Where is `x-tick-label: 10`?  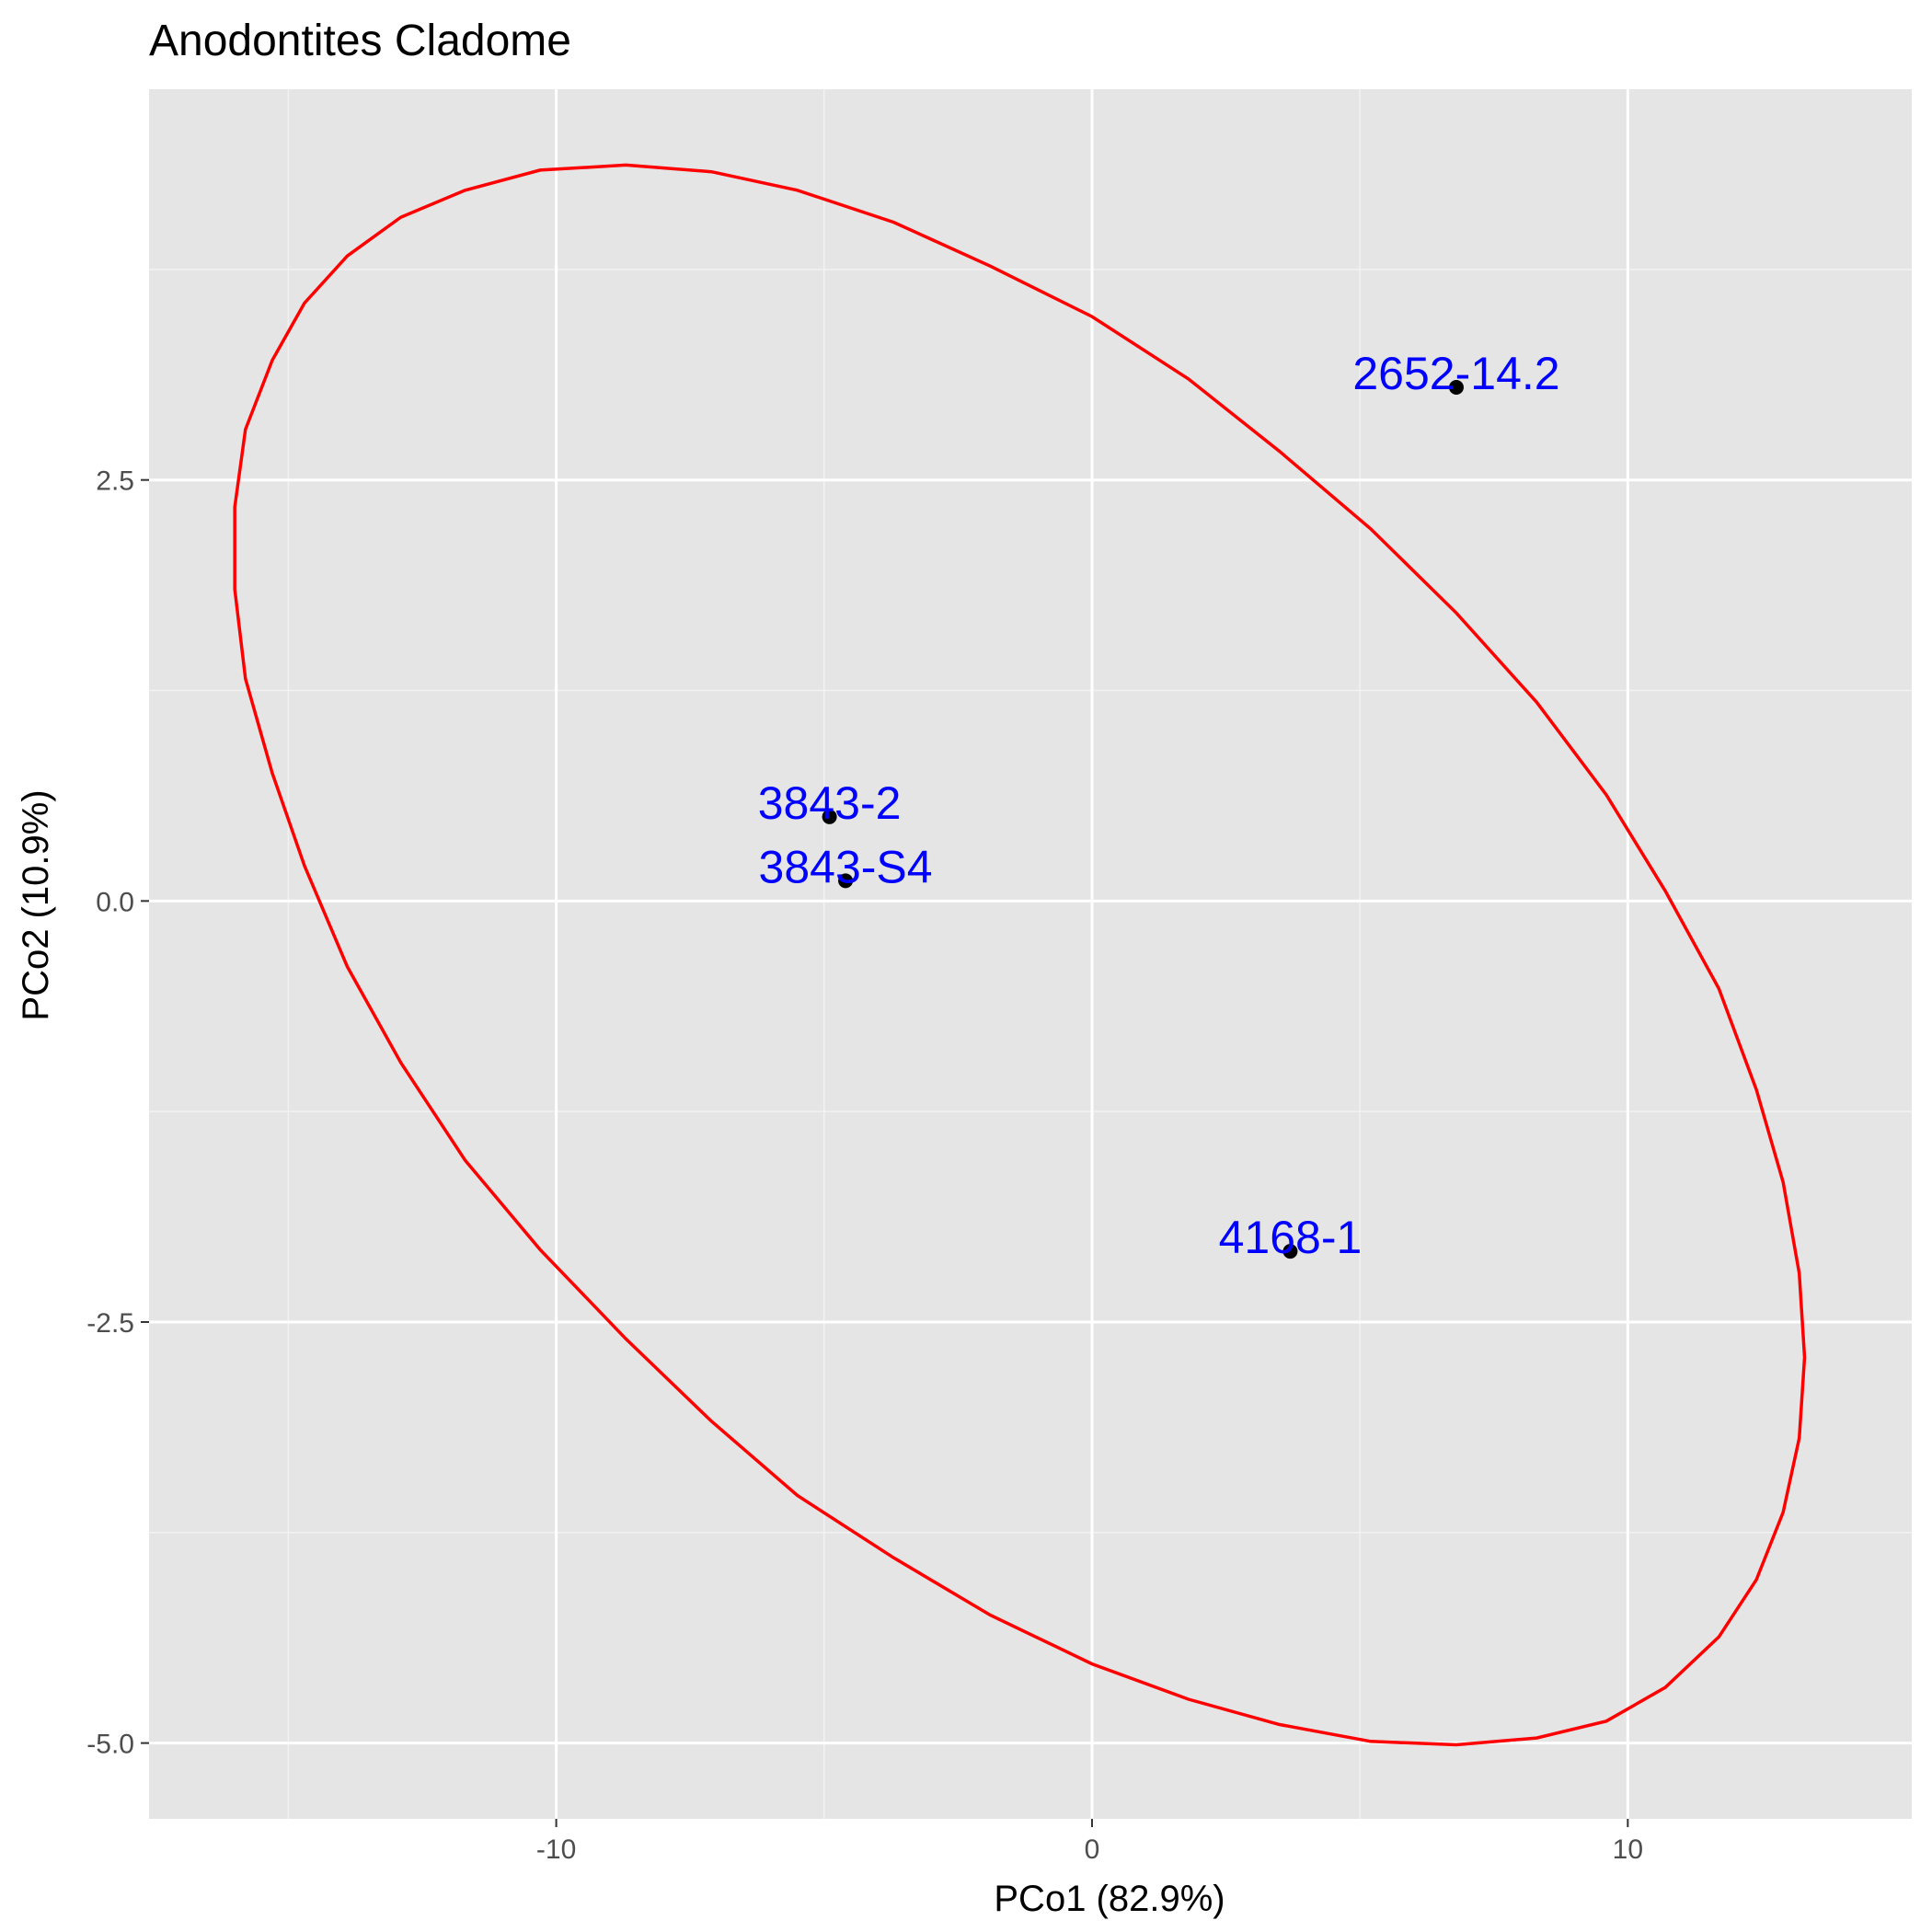 x-tick-label: 10 is located at coordinates (1628, 1849).